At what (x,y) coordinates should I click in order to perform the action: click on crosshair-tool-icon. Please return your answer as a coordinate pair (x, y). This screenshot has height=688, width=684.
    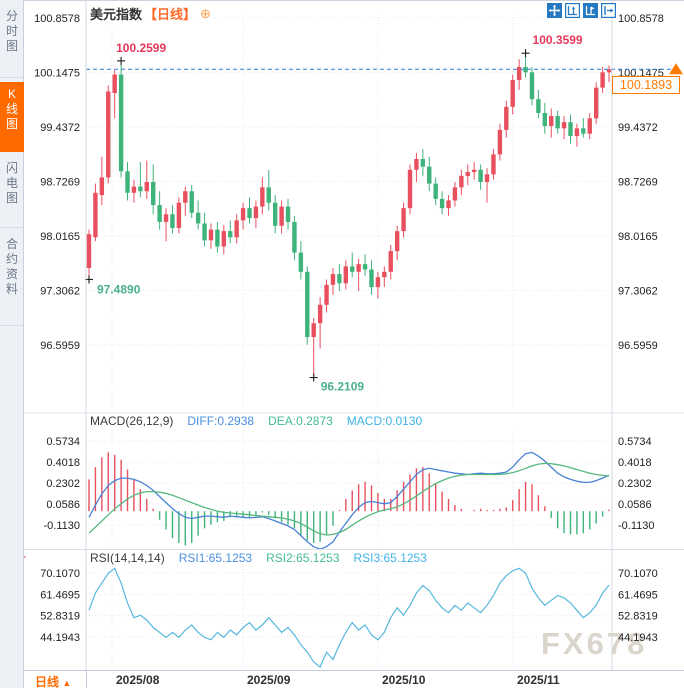
    Looking at the image, I should click on (554, 10).